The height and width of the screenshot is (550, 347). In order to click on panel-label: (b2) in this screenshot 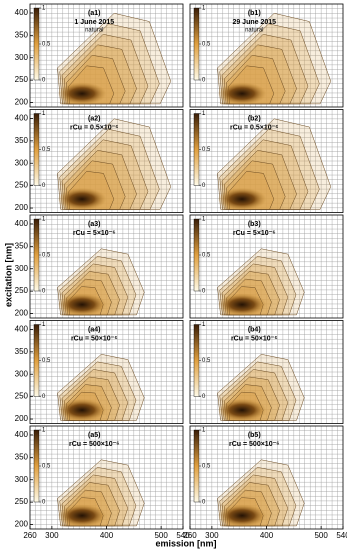, I will do `click(254, 118)`.